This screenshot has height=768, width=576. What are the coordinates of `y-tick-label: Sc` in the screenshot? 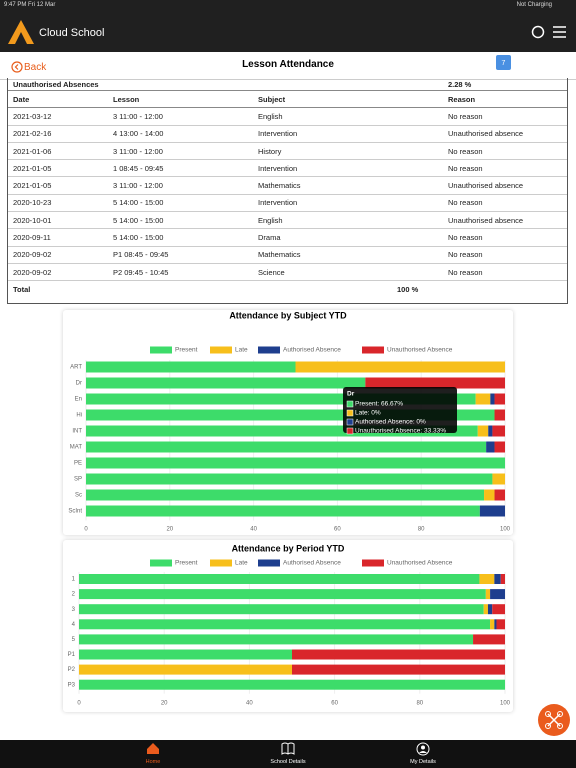 It's located at (78, 496).